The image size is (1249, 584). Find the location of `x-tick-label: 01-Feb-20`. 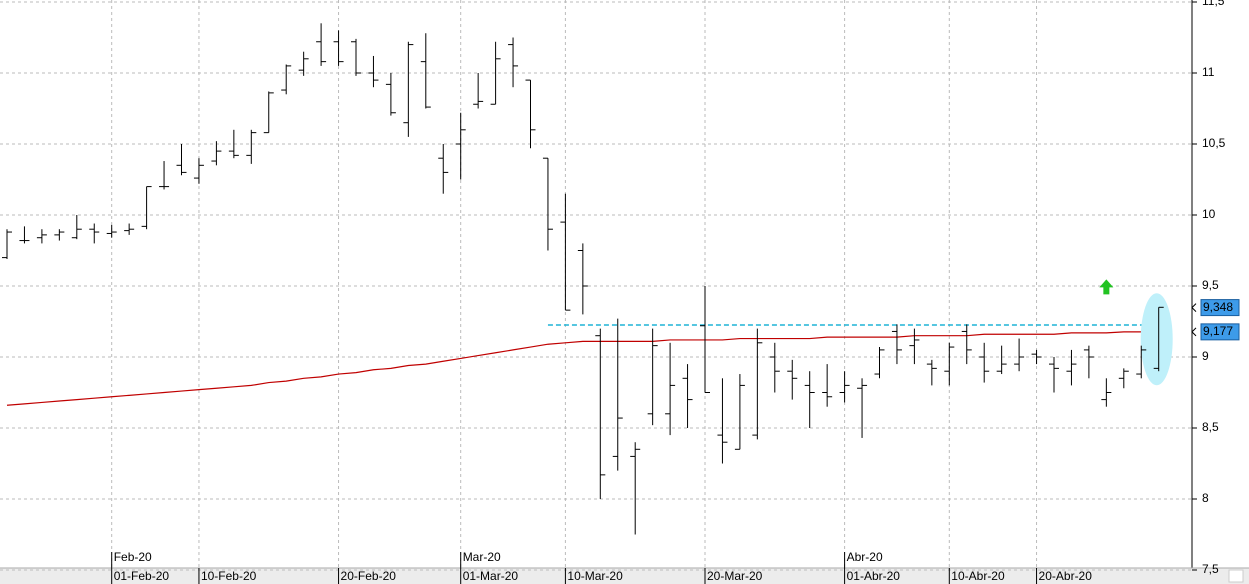

x-tick-label: 01-Feb-20 is located at coordinates (142, 576).